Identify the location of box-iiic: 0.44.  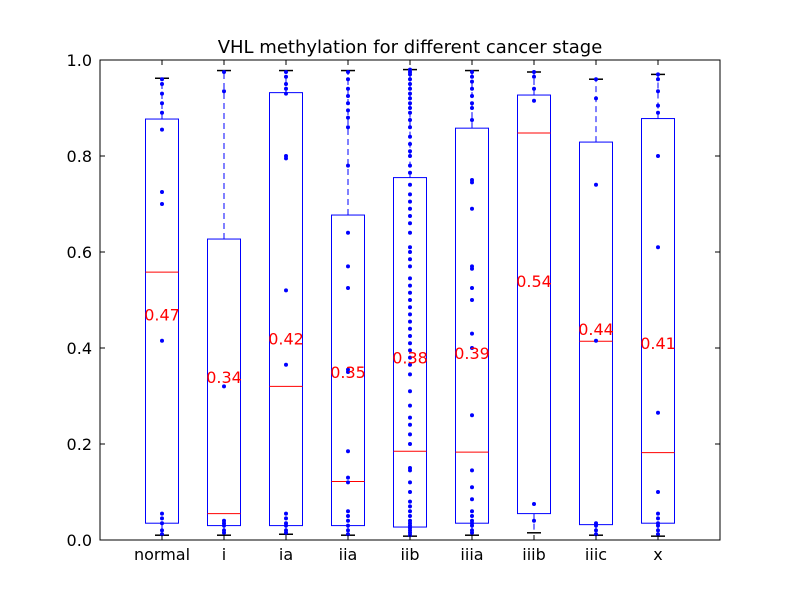
(596, 307).